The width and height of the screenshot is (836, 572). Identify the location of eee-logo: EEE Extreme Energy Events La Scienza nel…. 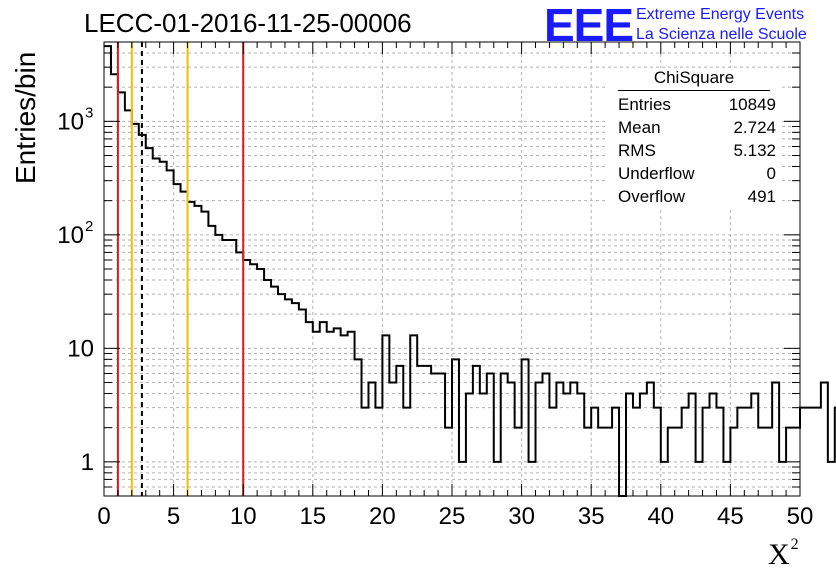
(689, 25).